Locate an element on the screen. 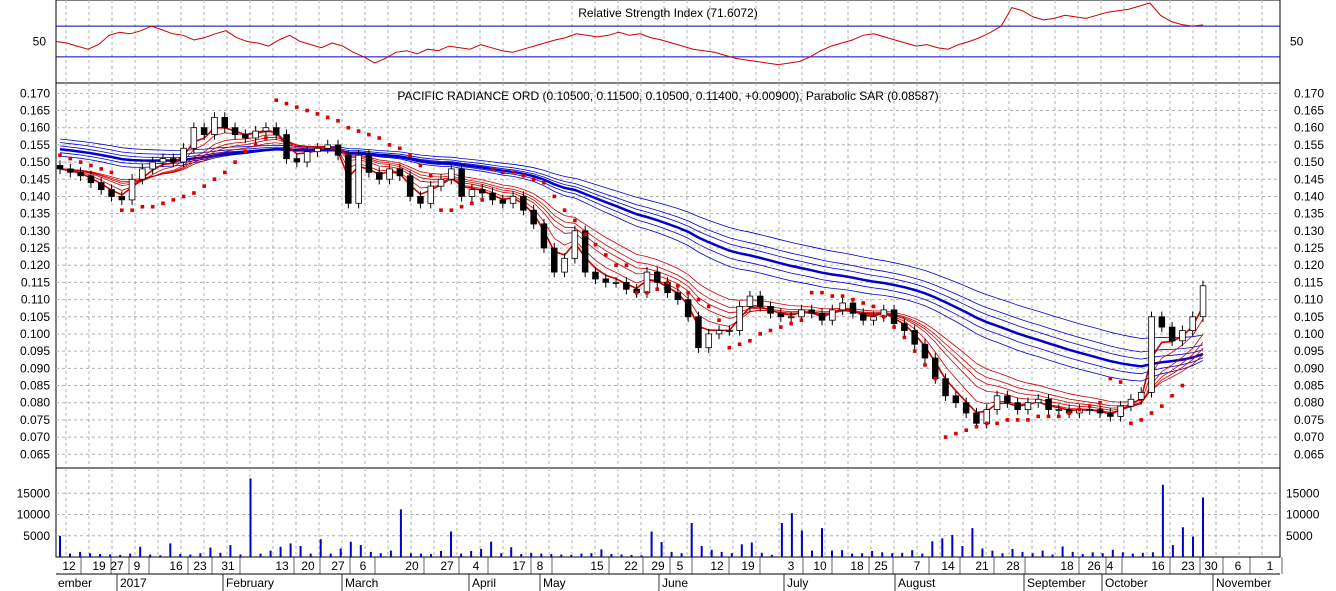 This screenshot has height=591, width=1336. x-month-label: September is located at coordinates (1056, 583).